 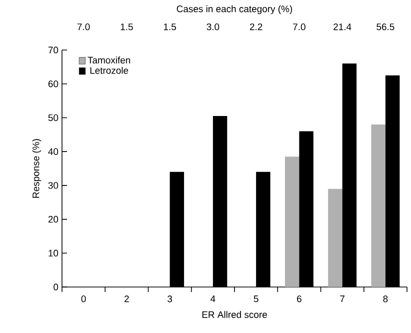 What do you see at coordinates (213, 26) in the screenshot?
I see `text: 3.0` at bounding box center [213, 26].